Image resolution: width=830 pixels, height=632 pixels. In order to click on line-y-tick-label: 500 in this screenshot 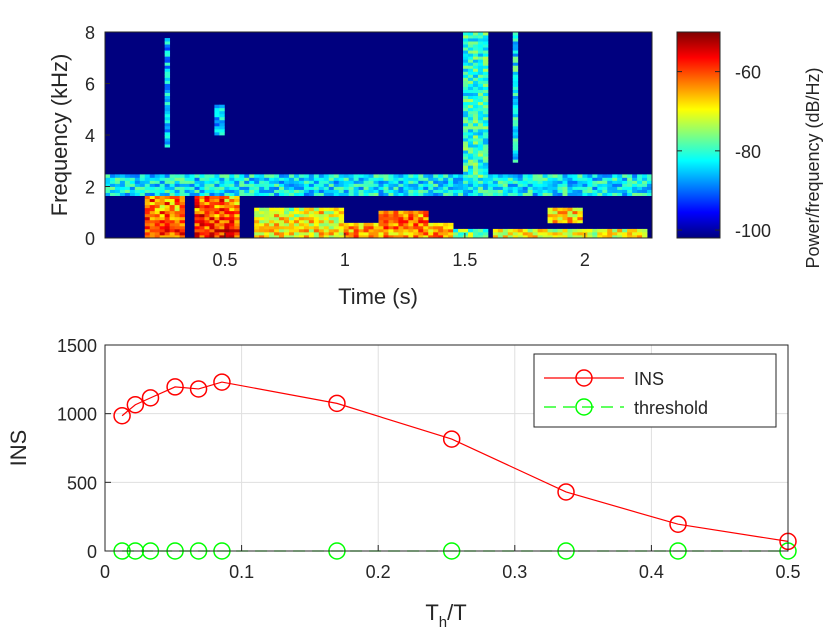, I will do `click(82, 483)`.